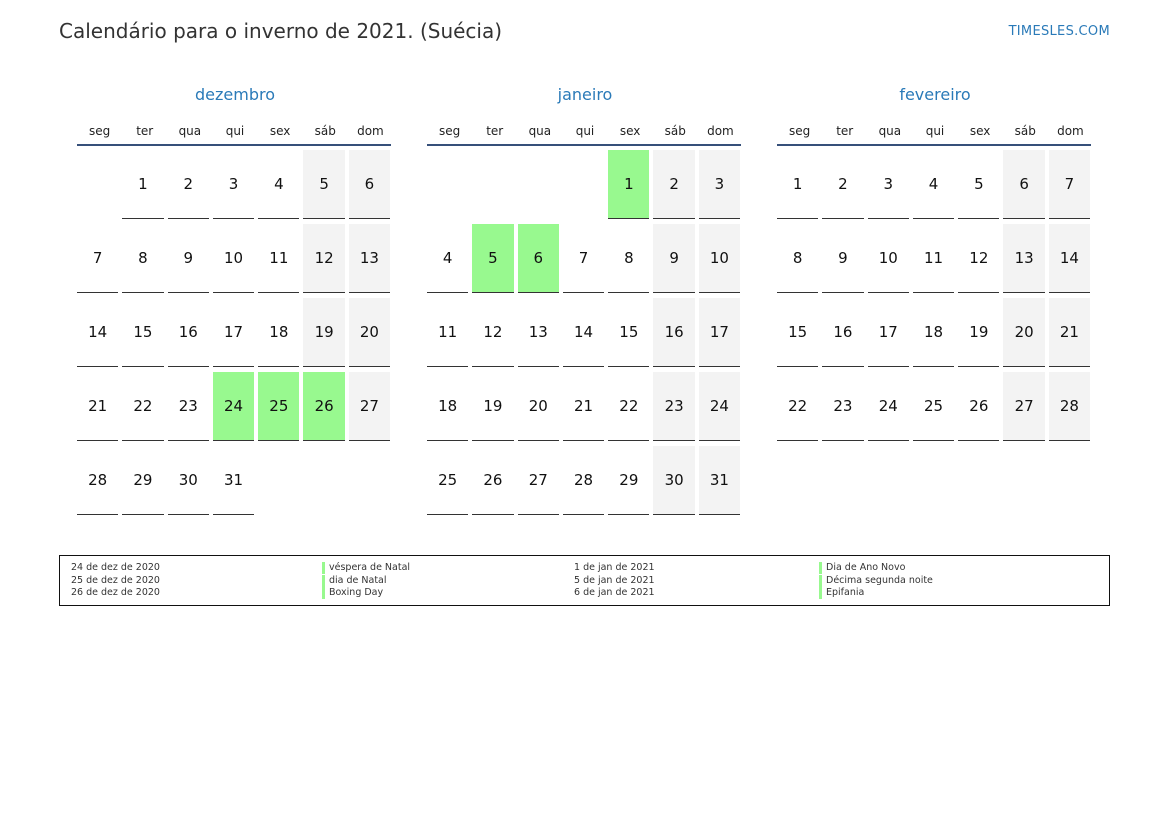 Image resolution: width=1169 pixels, height=827 pixels. Describe the element at coordinates (614, 567) in the screenshot. I see `legend-date: 1 de jan de 2021` at that location.